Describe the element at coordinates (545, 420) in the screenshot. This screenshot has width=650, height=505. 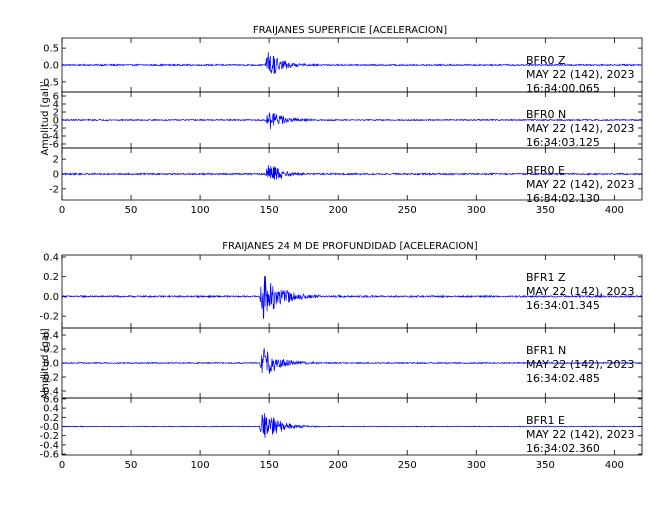
I see `station-label: BFR1 E` at that location.